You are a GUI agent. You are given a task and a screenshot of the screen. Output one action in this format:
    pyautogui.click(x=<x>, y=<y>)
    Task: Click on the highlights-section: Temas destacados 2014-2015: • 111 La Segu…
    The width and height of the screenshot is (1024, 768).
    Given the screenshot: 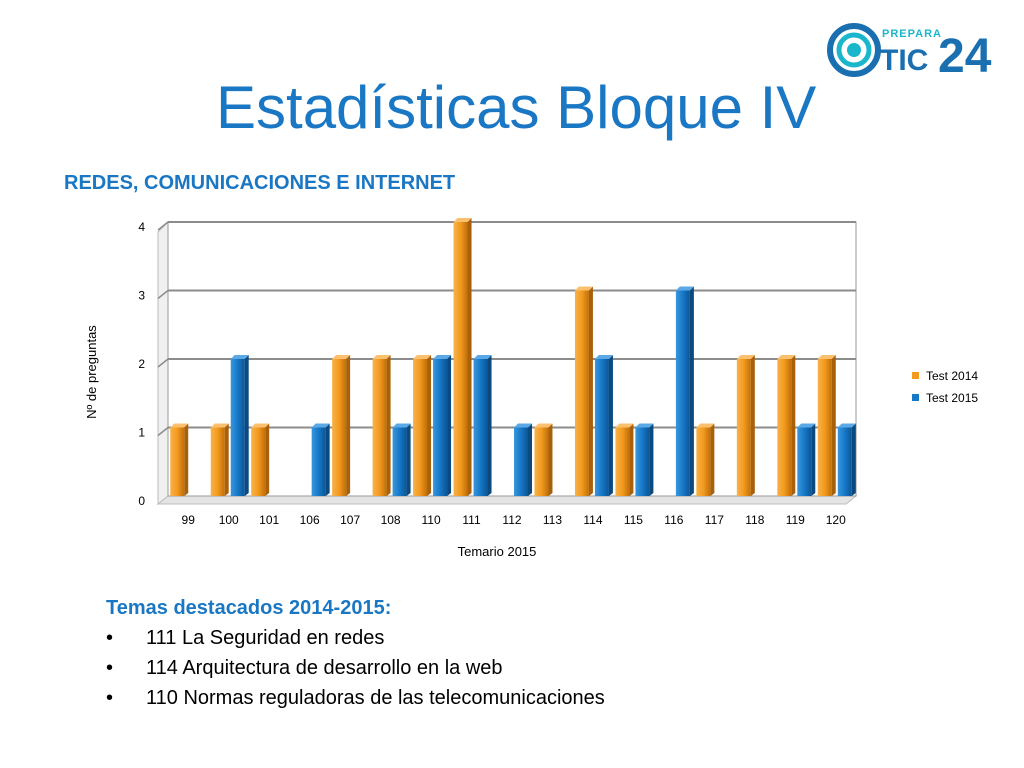 What is the action you would take?
    pyautogui.click(x=546, y=657)
    